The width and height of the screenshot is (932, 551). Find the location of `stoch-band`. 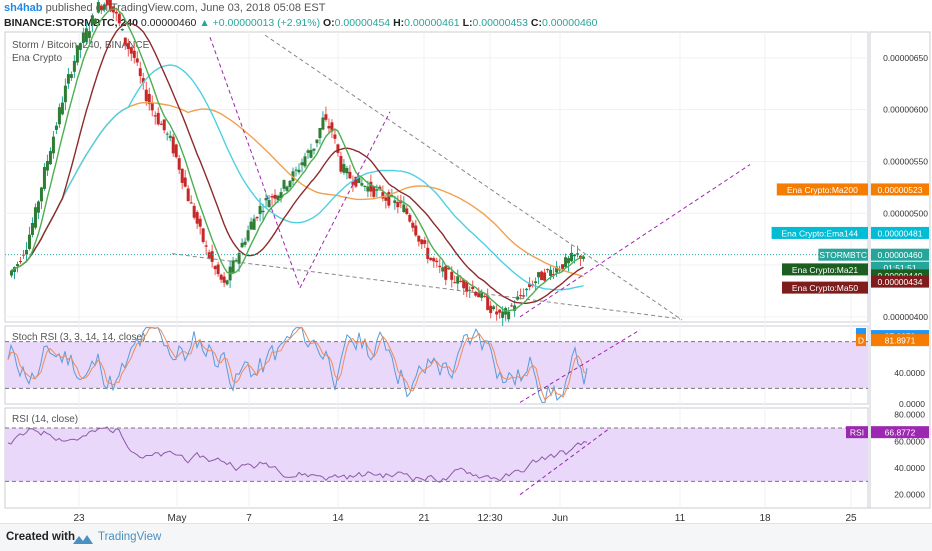

stoch-band is located at coordinates (436, 365).